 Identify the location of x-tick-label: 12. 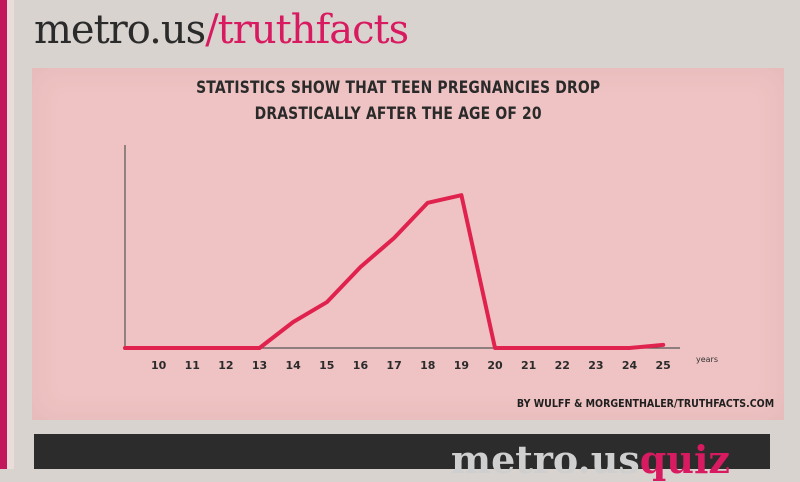
(225, 365).